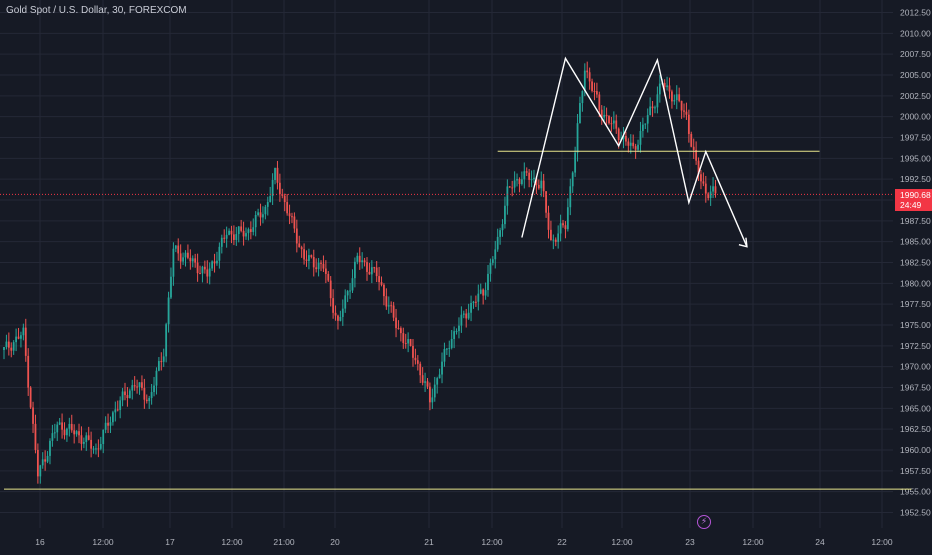 This screenshot has height=555, width=932. What do you see at coordinates (915, 388) in the screenshot?
I see `y-tick-label: 1967.50` at bounding box center [915, 388].